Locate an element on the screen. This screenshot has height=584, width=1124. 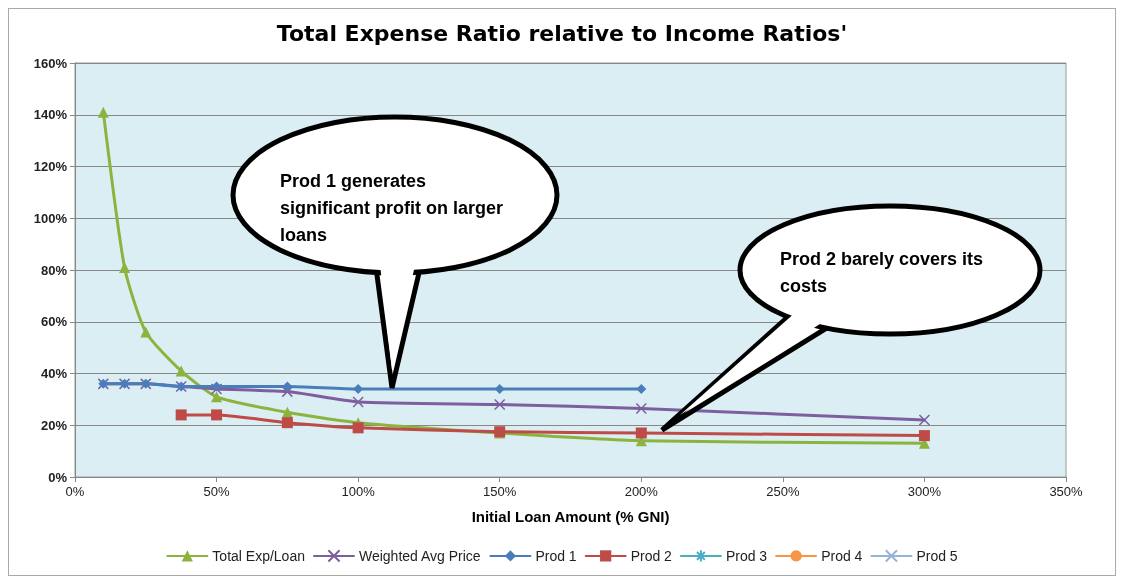
x-axis-title: Initial Loan Amount (% GNI) is located at coordinates (570, 516).